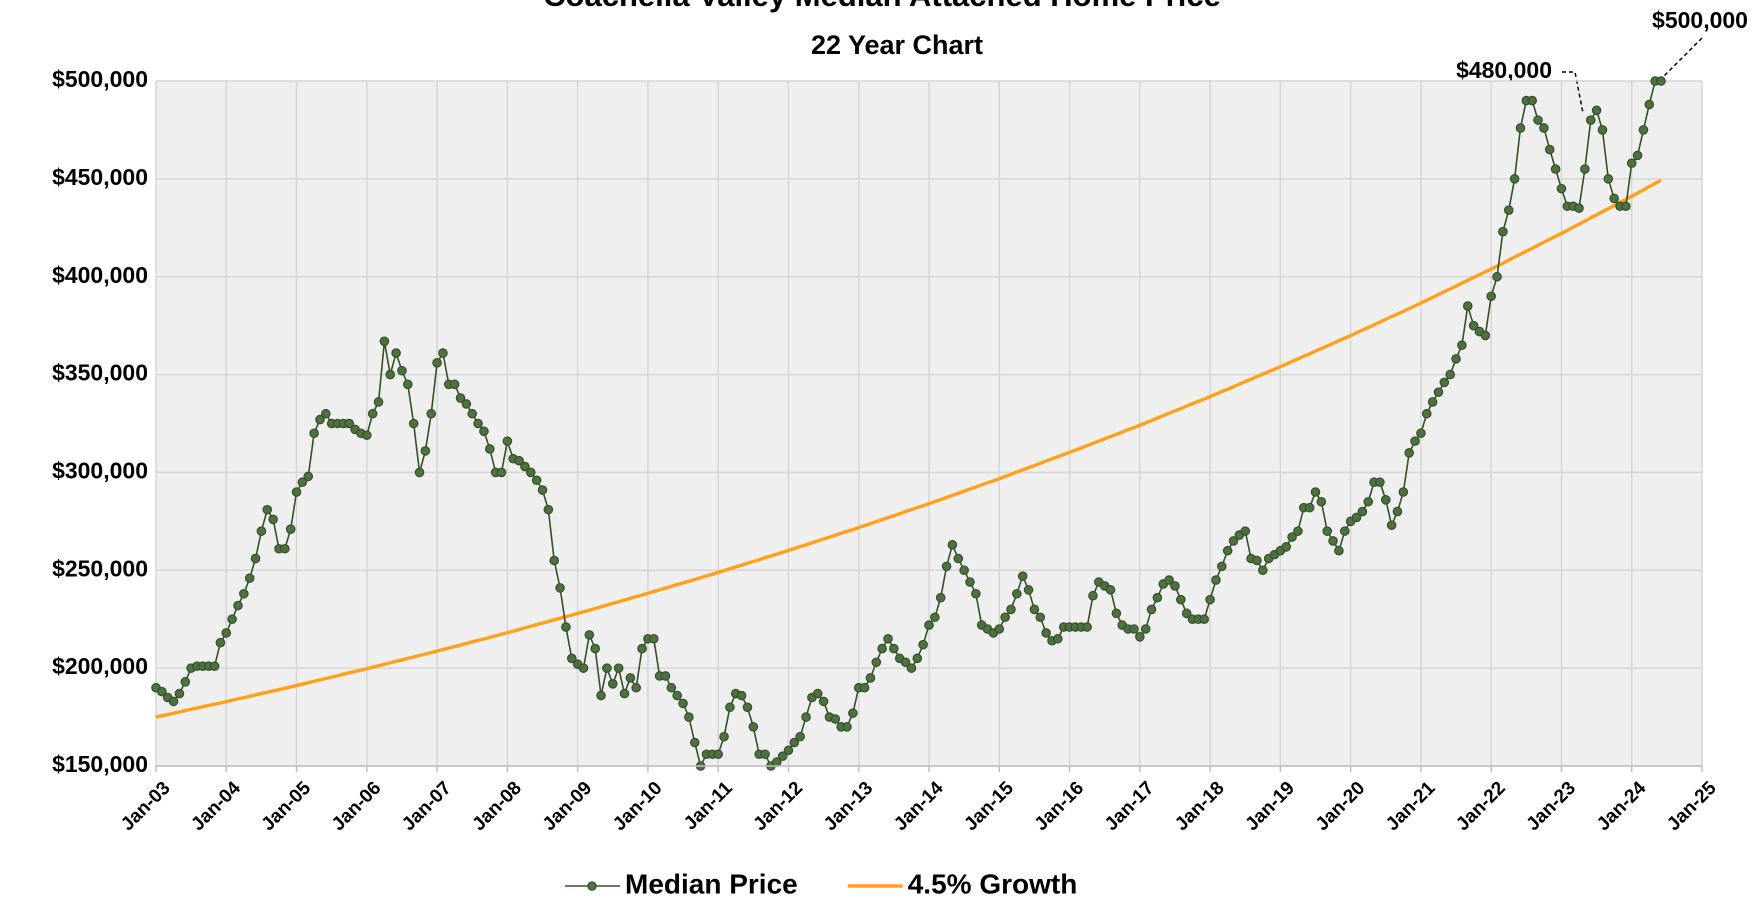 The width and height of the screenshot is (1764, 906). Describe the element at coordinates (497, 806) in the screenshot. I see `x-tick-label: Jan-08` at that location.